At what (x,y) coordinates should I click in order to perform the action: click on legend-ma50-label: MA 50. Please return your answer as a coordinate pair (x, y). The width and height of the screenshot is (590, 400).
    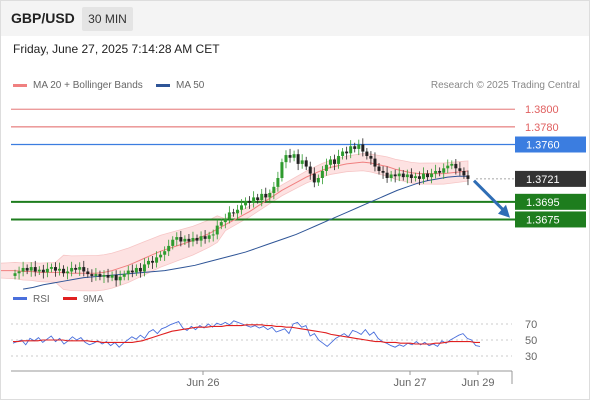
    Looking at the image, I should click on (190, 85).